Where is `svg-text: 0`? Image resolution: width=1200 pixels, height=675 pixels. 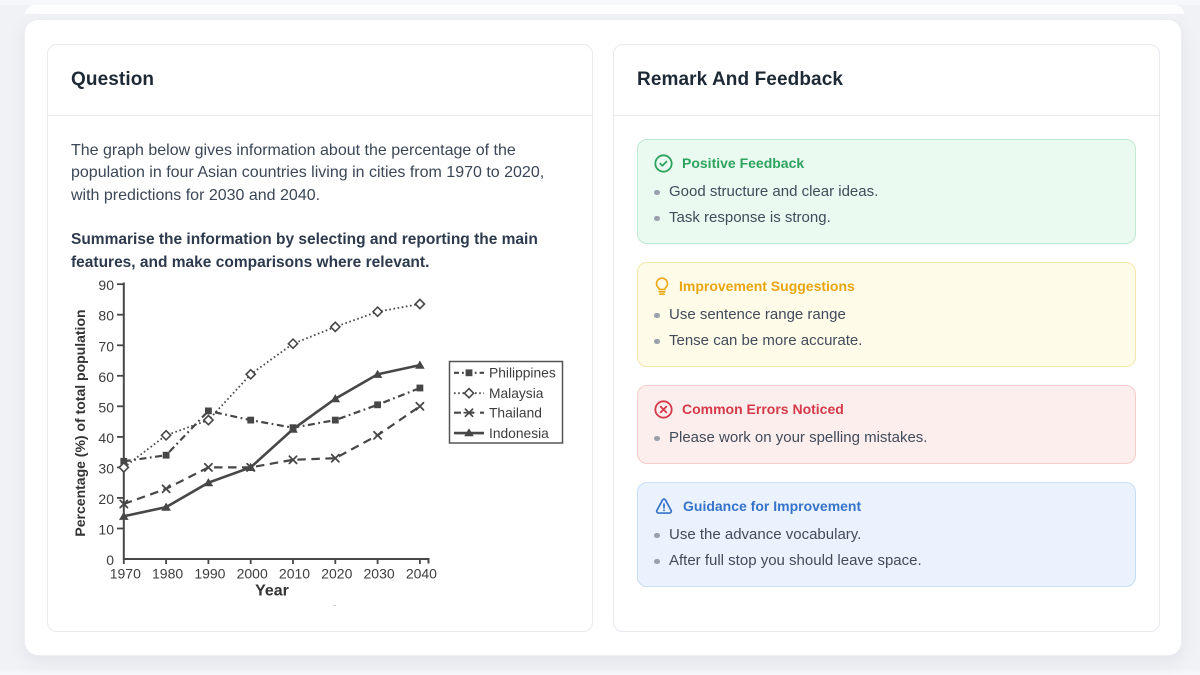
svg-text: 0 is located at coordinates (110, 560).